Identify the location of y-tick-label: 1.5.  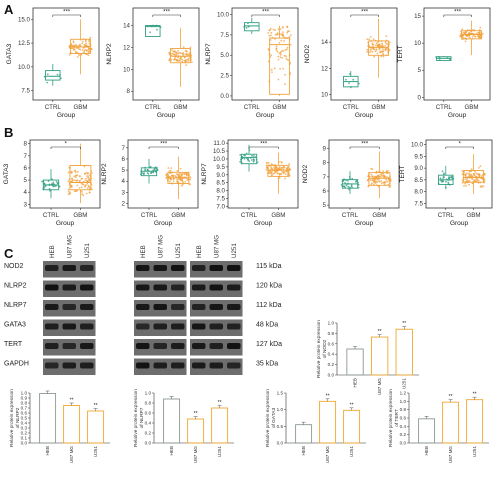
(280, 393).